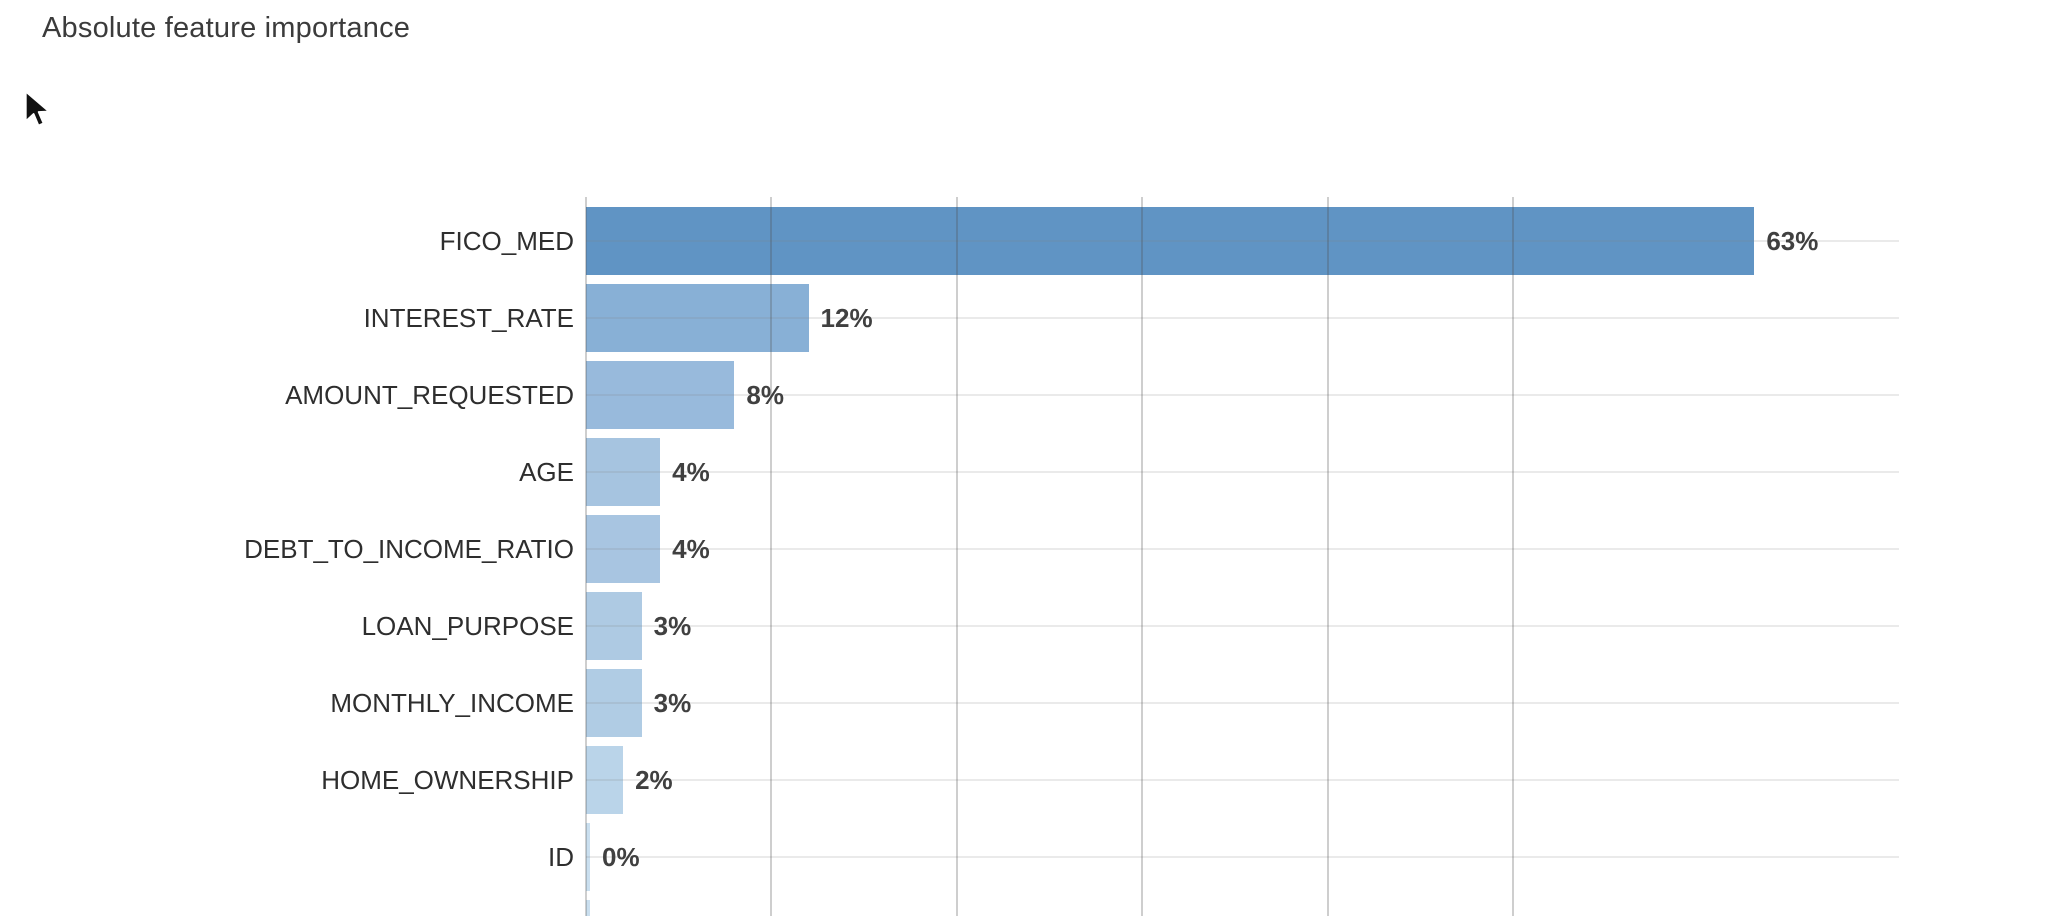 The width and height of the screenshot is (2054, 916). Describe the element at coordinates (588, 857) in the screenshot. I see `bar-id` at that location.